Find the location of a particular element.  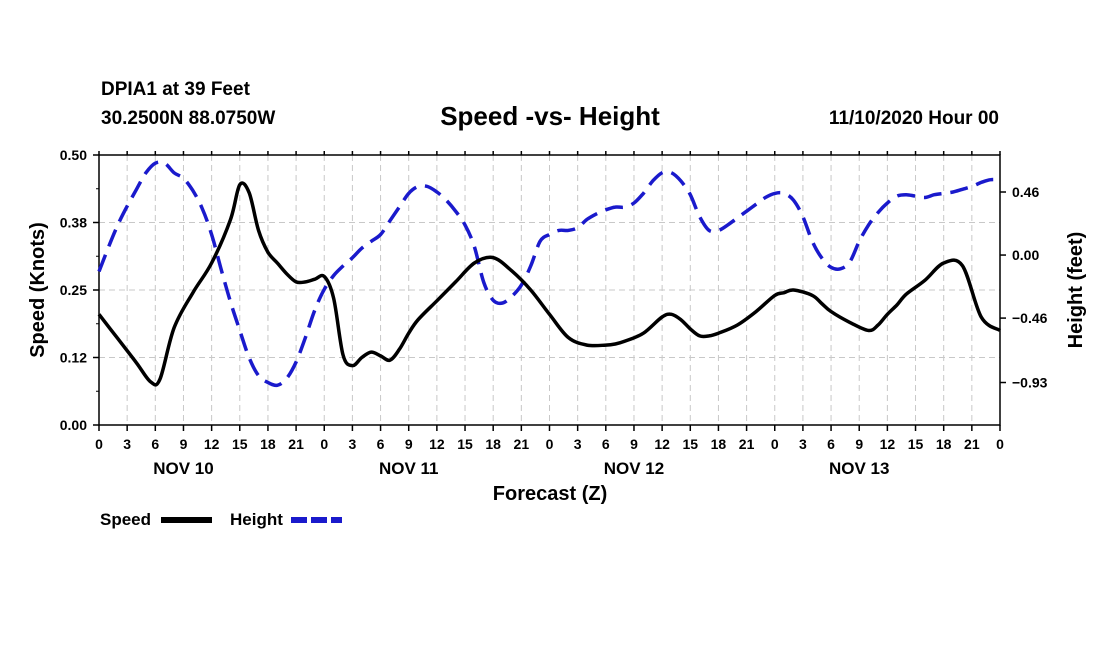

y-left-tick-label: 0.38 is located at coordinates (73, 223).